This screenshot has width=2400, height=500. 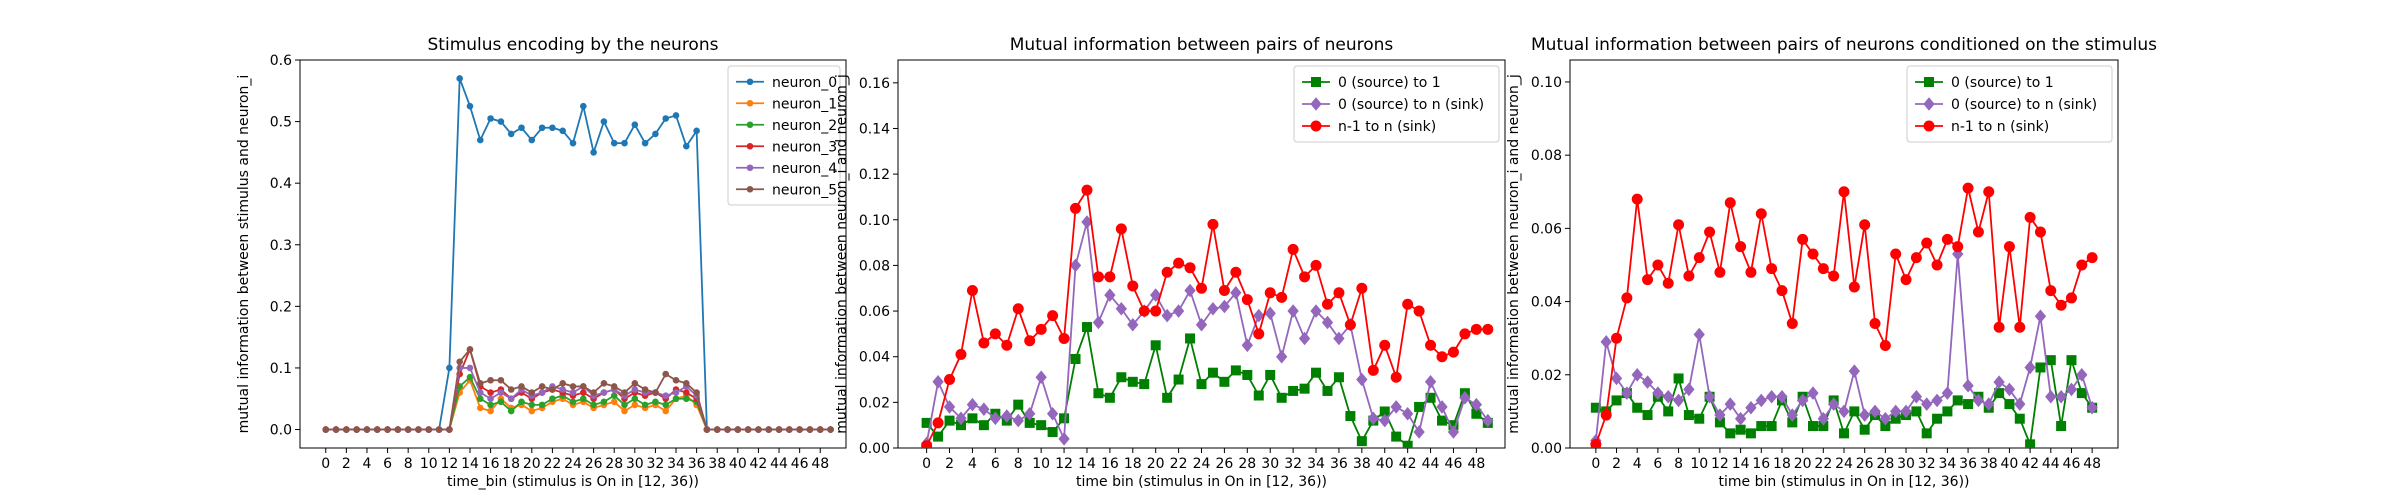 What do you see at coordinates (2030, 464) in the screenshot?
I see `x-tick-label: 42` at bounding box center [2030, 464].